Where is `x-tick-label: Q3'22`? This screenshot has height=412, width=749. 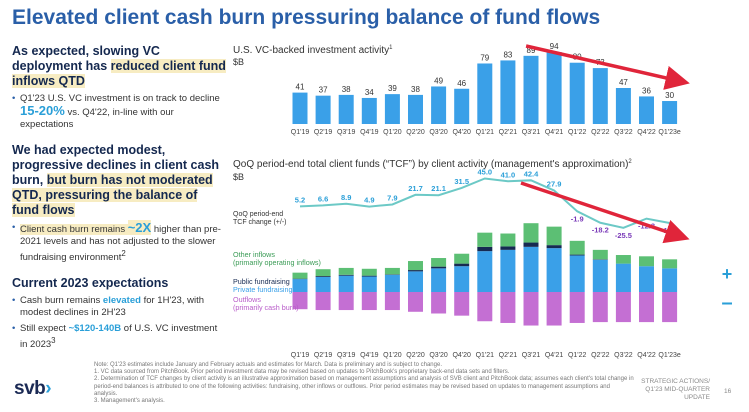 x-tick-label: Q3'22 is located at coordinates (623, 132).